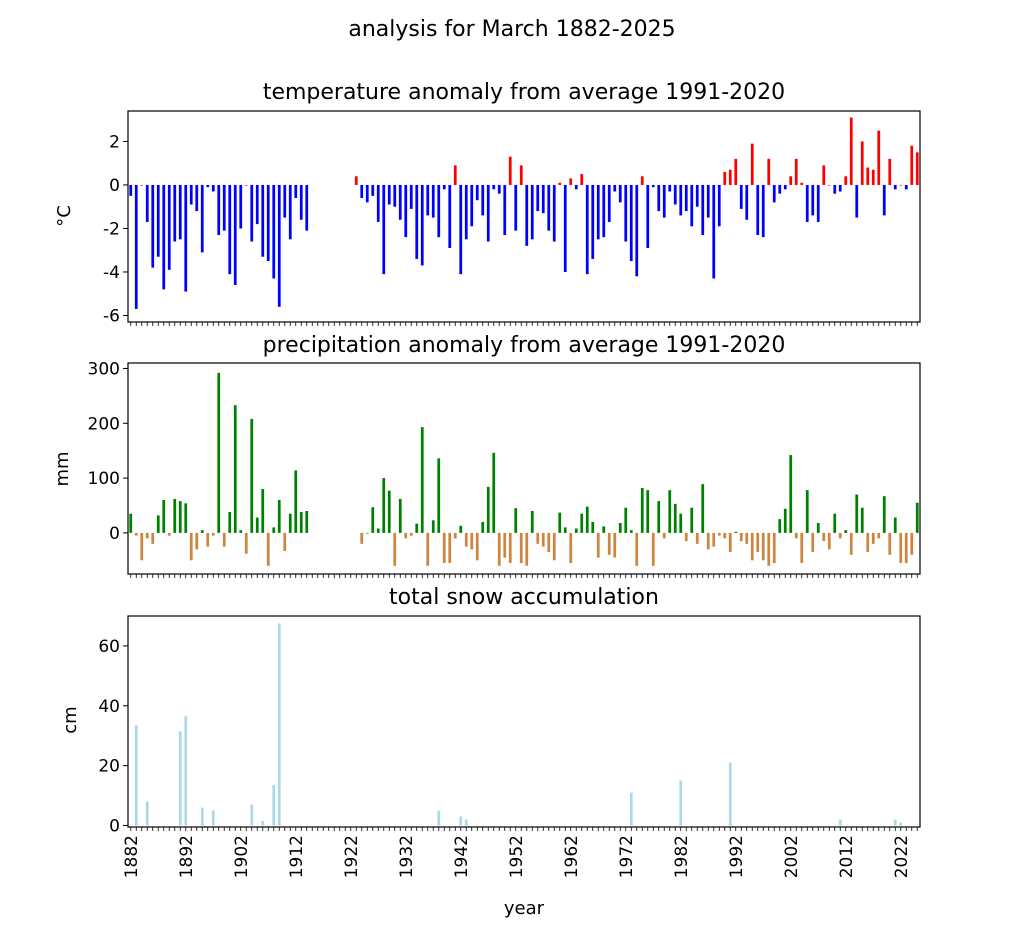 This screenshot has height=928, width=1024. What do you see at coordinates (851, 543) in the screenshot?
I see `precipitation-bar-2013` at bounding box center [851, 543].